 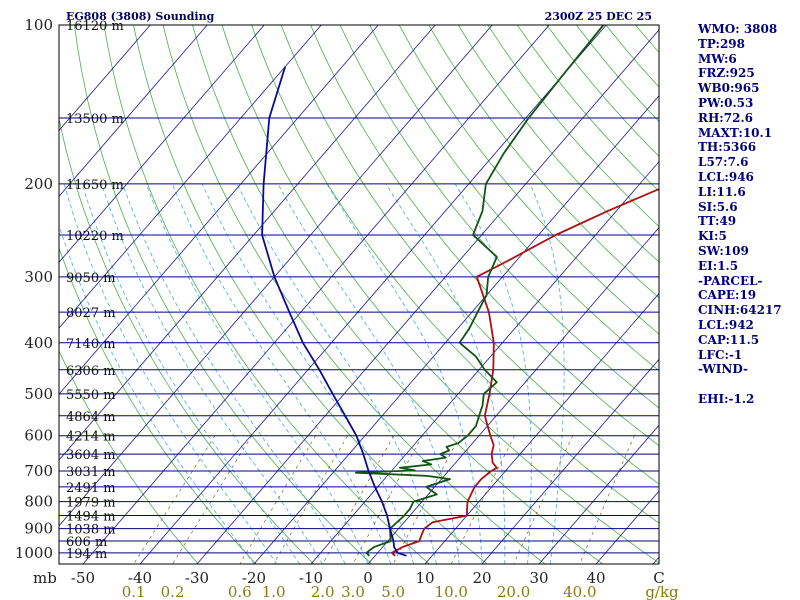 What do you see at coordinates (726, 73) in the screenshot?
I see `index-value: FRZ:925` at bounding box center [726, 73].